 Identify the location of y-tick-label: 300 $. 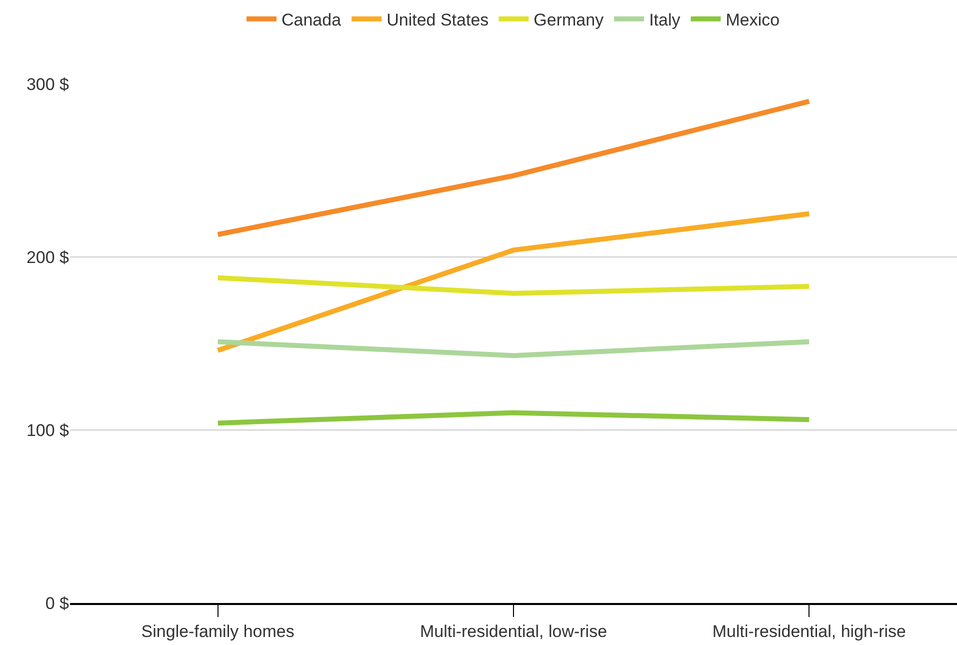
(48, 84).